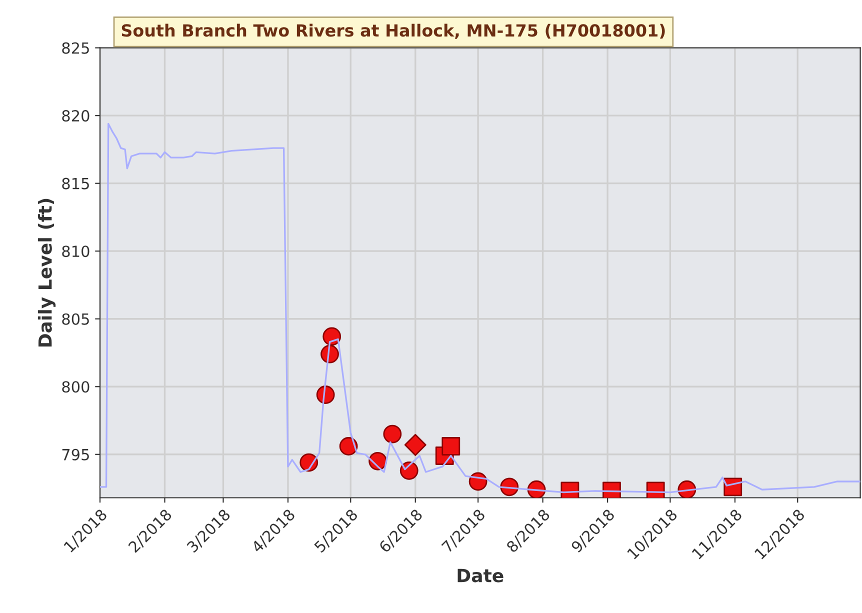  I want to click on y-tick-label: 825, so click(75, 48).